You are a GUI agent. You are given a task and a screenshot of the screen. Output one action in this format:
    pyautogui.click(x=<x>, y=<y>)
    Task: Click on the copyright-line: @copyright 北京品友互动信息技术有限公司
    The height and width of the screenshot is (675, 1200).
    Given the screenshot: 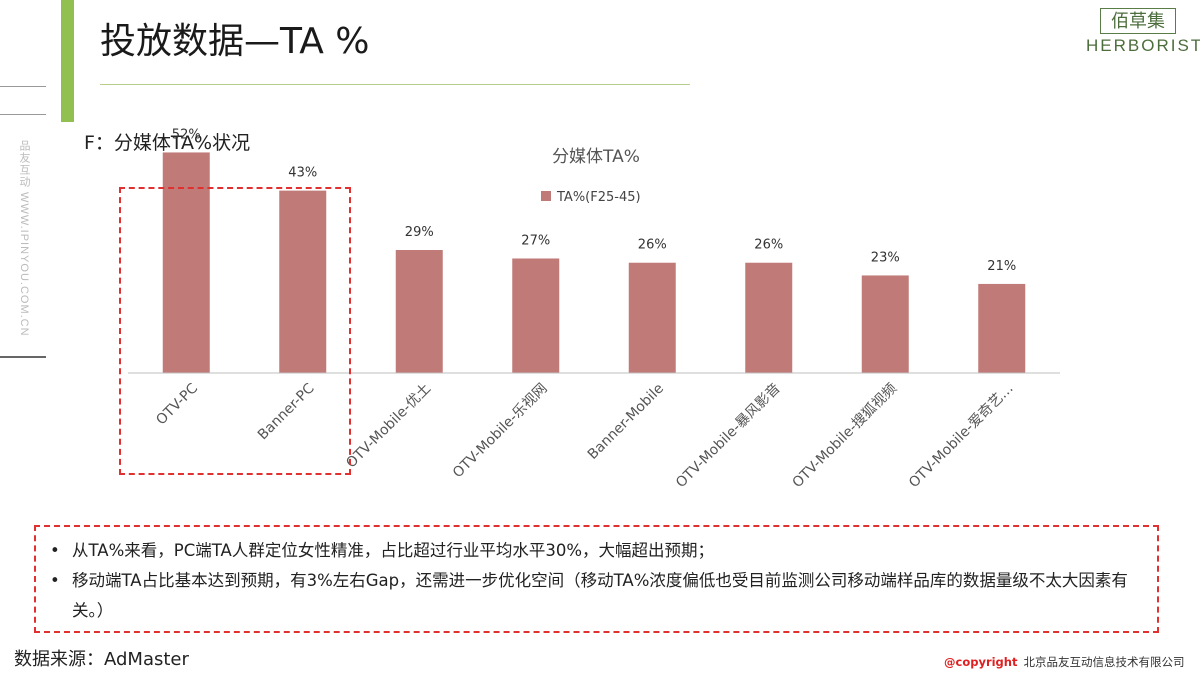 What is the action you would take?
    pyautogui.click(x=1064, y=662)
    